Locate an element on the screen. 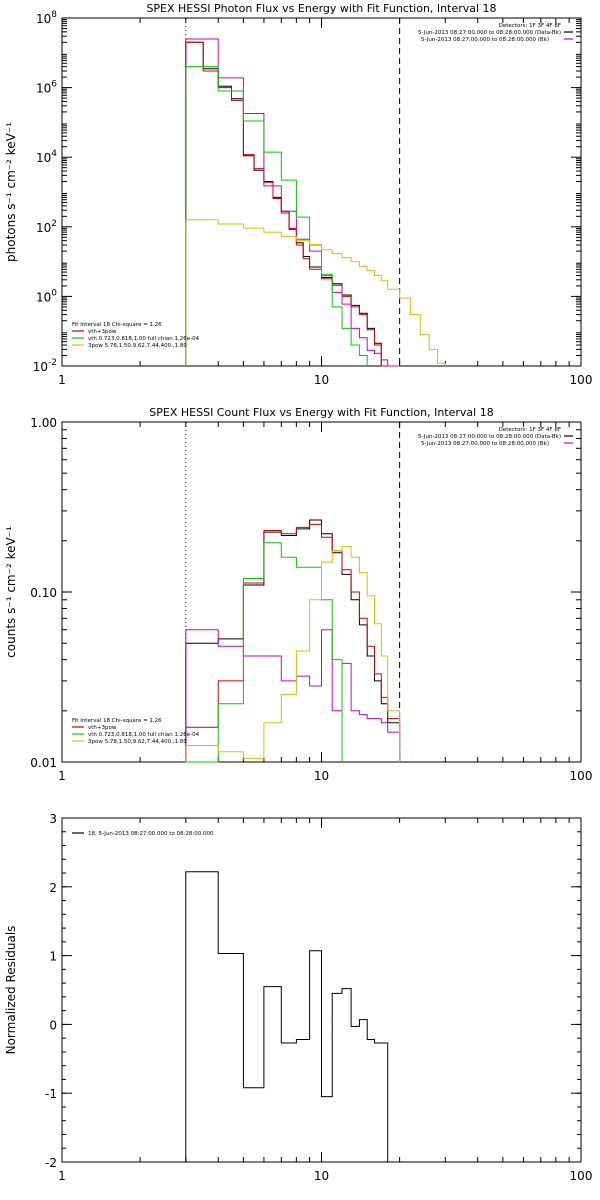 This screenshot has height=1200, width=600. y-axis-label: counts s⁻¹ cm⁻² keV⁻¹ is located at coordinates (11, 592).